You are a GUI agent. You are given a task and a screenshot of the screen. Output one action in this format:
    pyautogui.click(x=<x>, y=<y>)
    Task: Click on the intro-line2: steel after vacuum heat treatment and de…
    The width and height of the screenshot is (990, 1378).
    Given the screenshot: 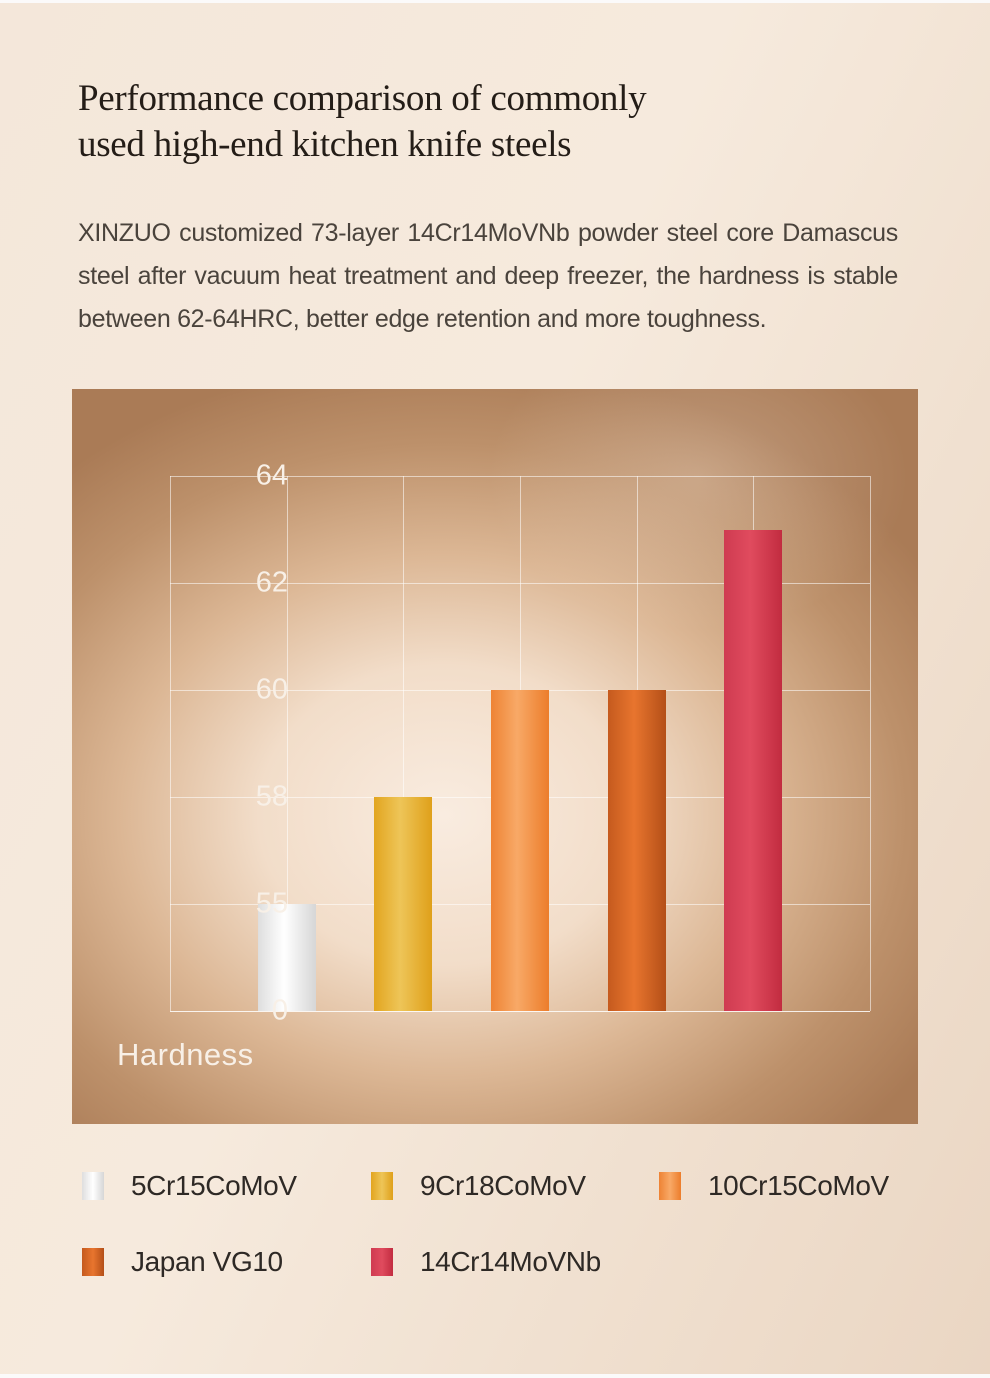 What is the action you would take?
    pyautogui.click(x=488, y=276)
    